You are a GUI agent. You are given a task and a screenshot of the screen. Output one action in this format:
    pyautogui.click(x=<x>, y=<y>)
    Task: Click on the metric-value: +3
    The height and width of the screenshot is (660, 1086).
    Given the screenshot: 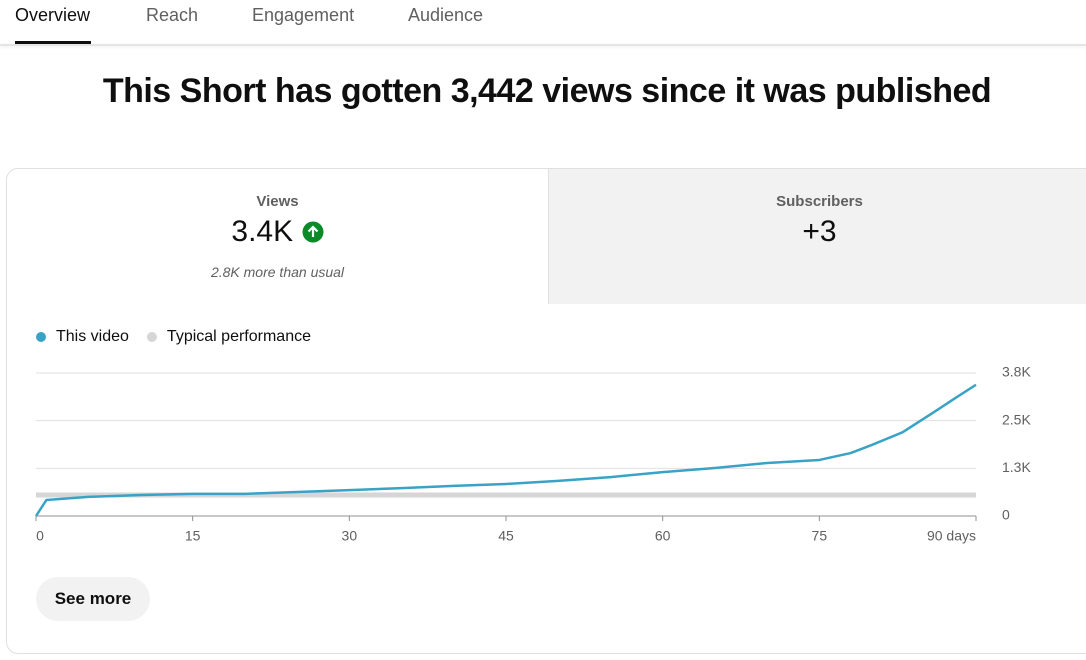 What is the action you would take?
    pyautogui.click(x=819, y=231)
    